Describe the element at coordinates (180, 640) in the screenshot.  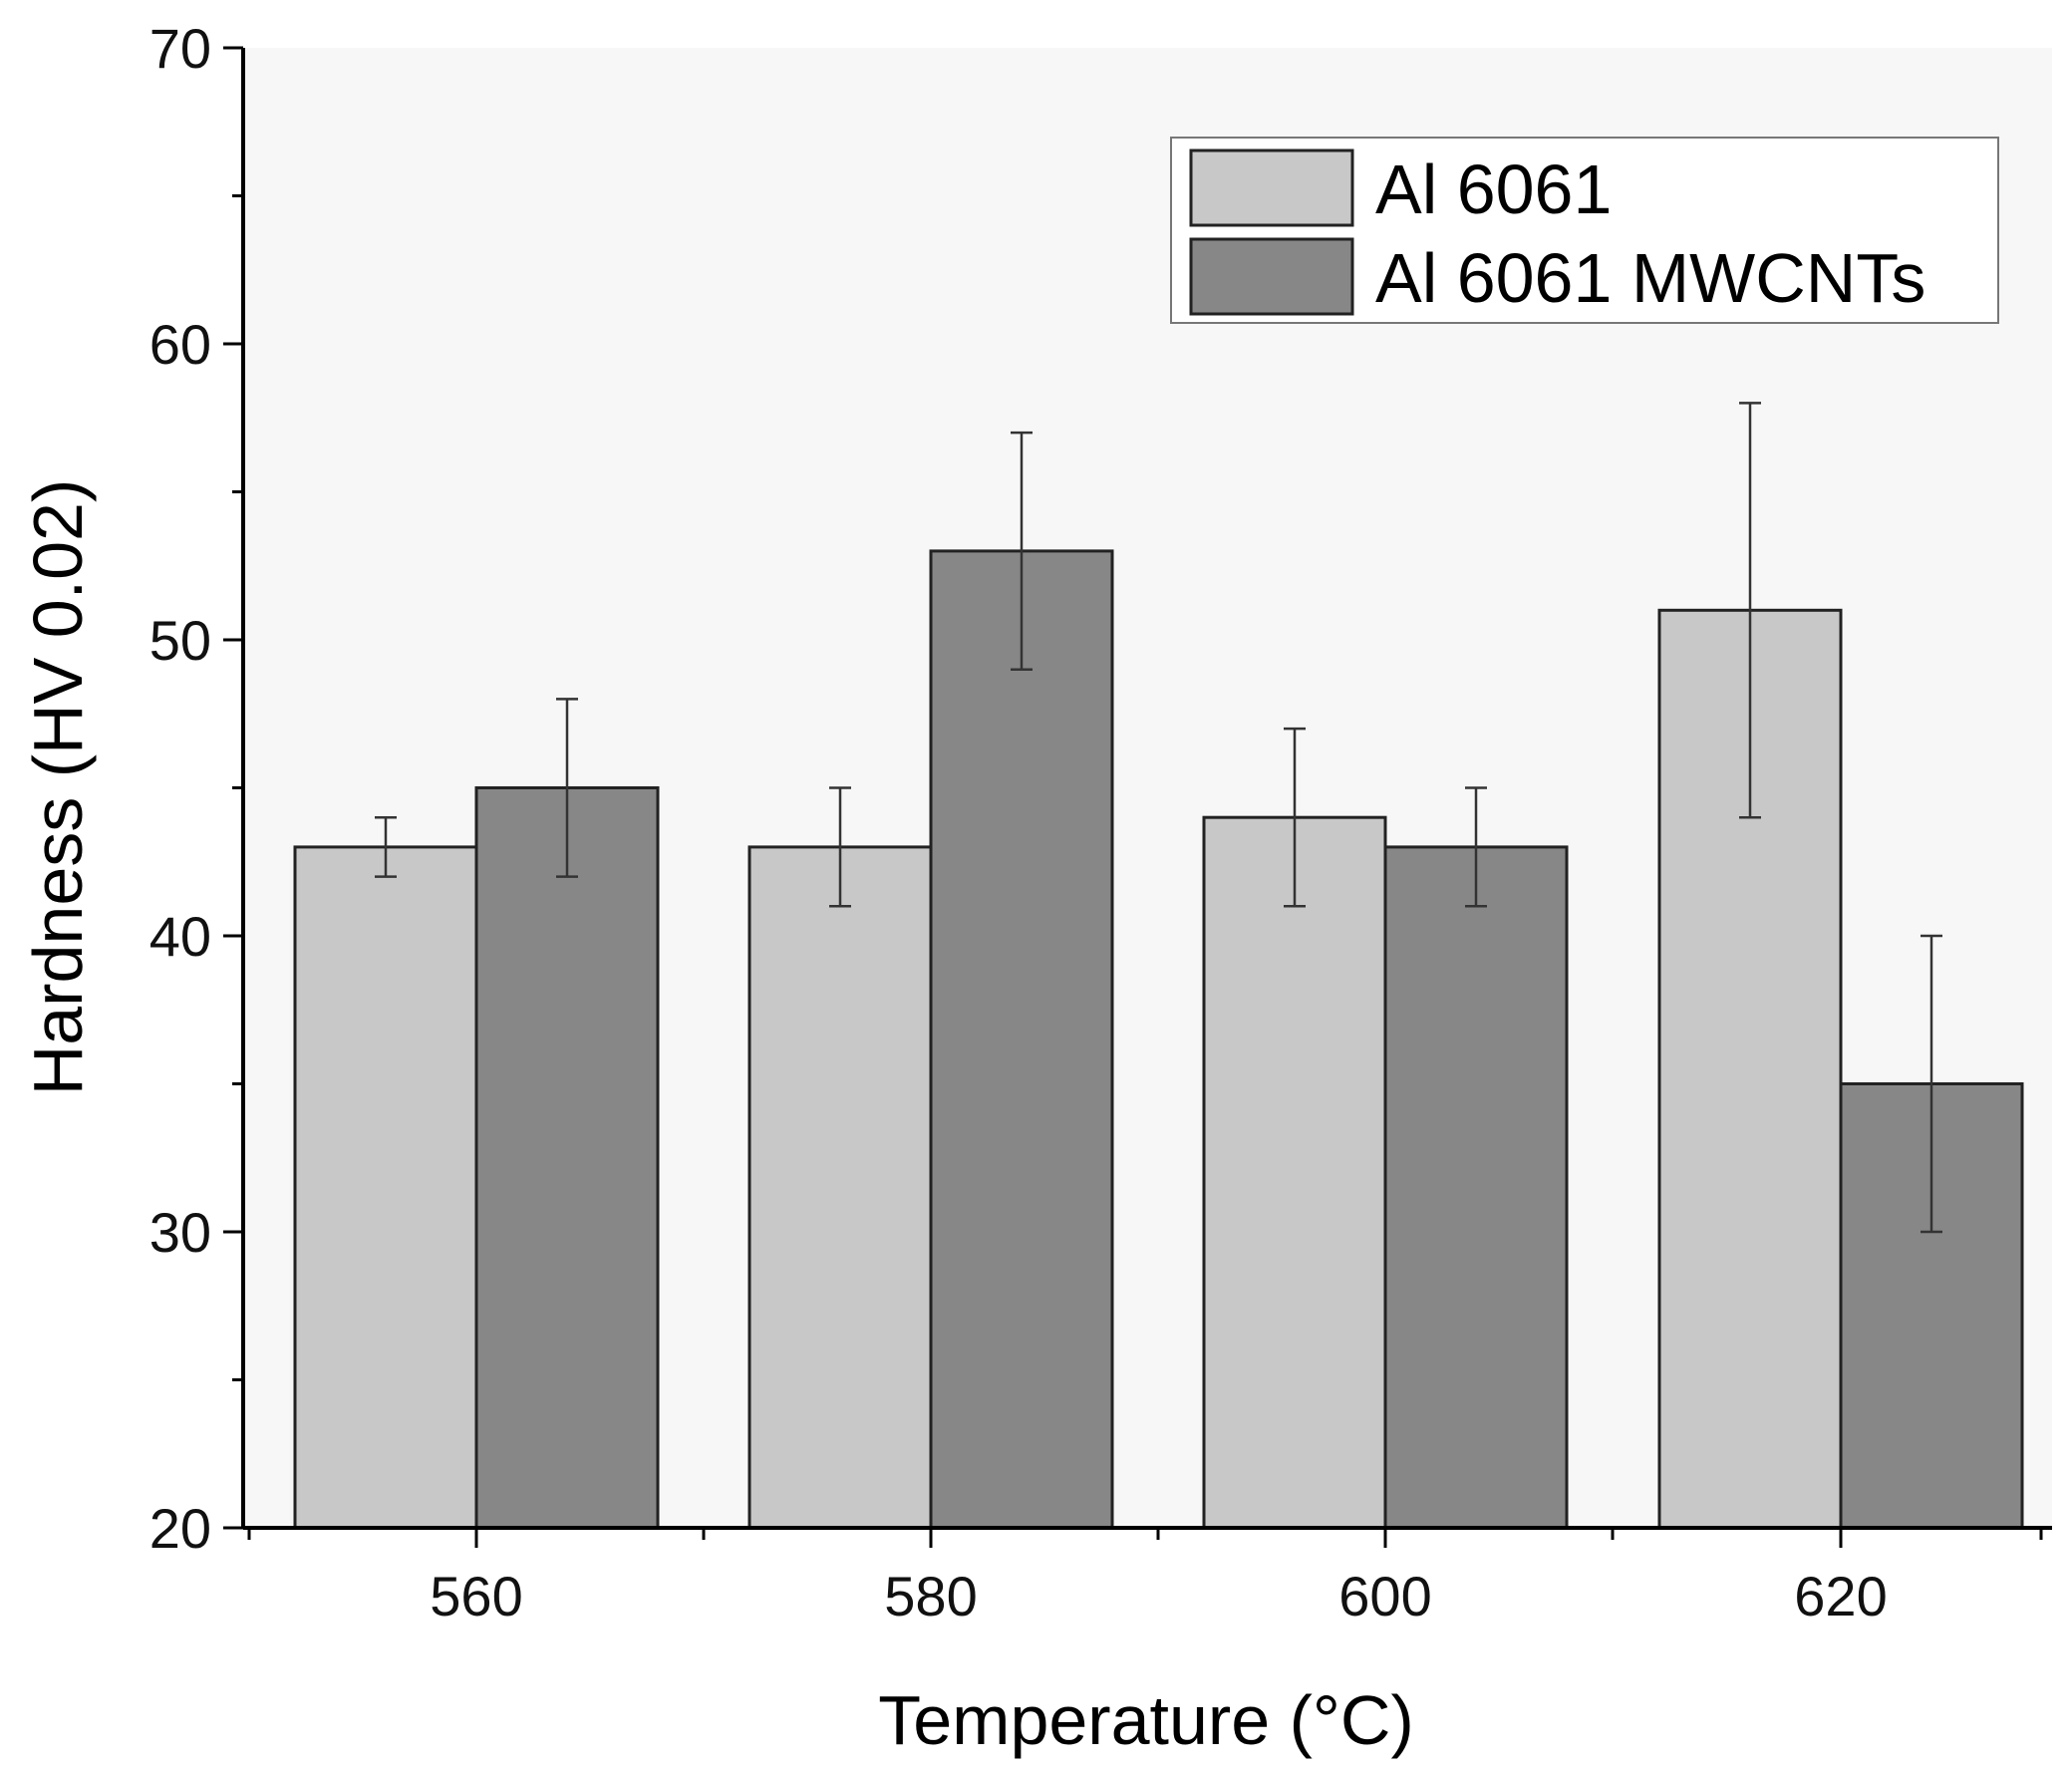
I see `y-tick-label-50: 50` at that location.